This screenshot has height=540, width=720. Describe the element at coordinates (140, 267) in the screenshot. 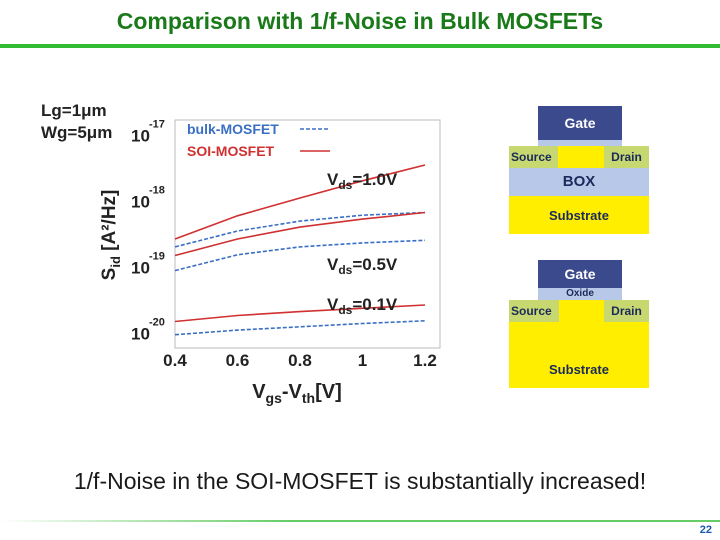

I see `y-tick-neg19: 10` at that location.